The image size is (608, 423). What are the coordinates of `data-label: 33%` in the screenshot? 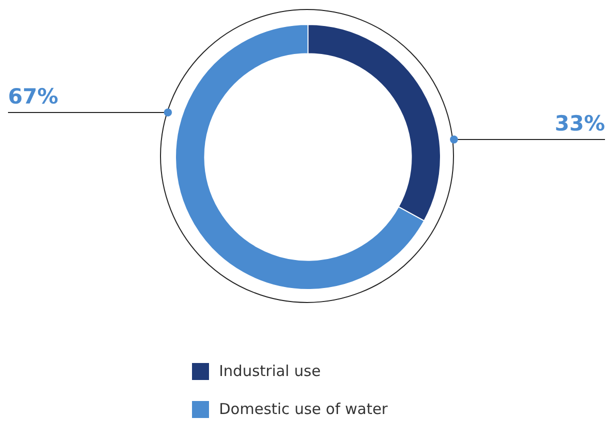 It's located at (579, 123).